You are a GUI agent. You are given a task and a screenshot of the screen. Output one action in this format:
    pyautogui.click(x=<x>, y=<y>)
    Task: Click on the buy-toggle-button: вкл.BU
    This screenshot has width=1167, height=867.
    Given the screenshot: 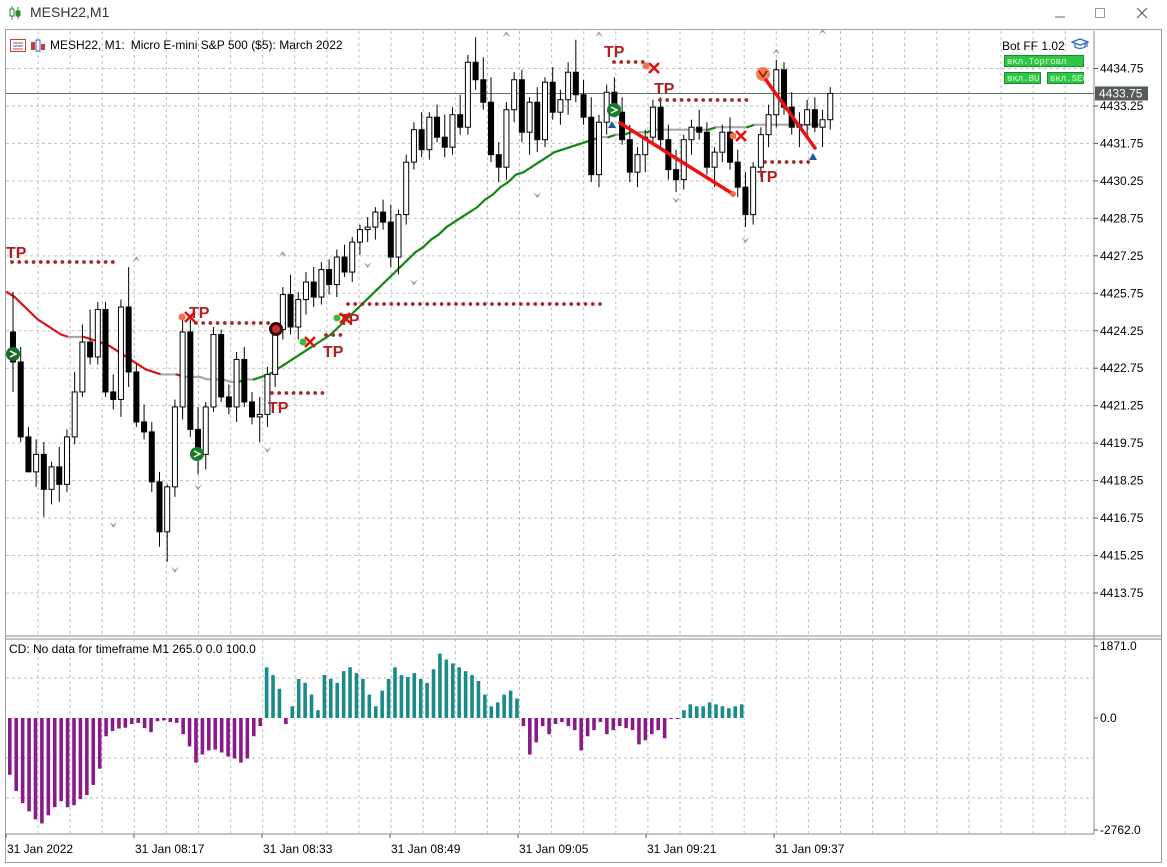 What is the action you would take?
    pyautogui.click(x=1022, y=78)
    